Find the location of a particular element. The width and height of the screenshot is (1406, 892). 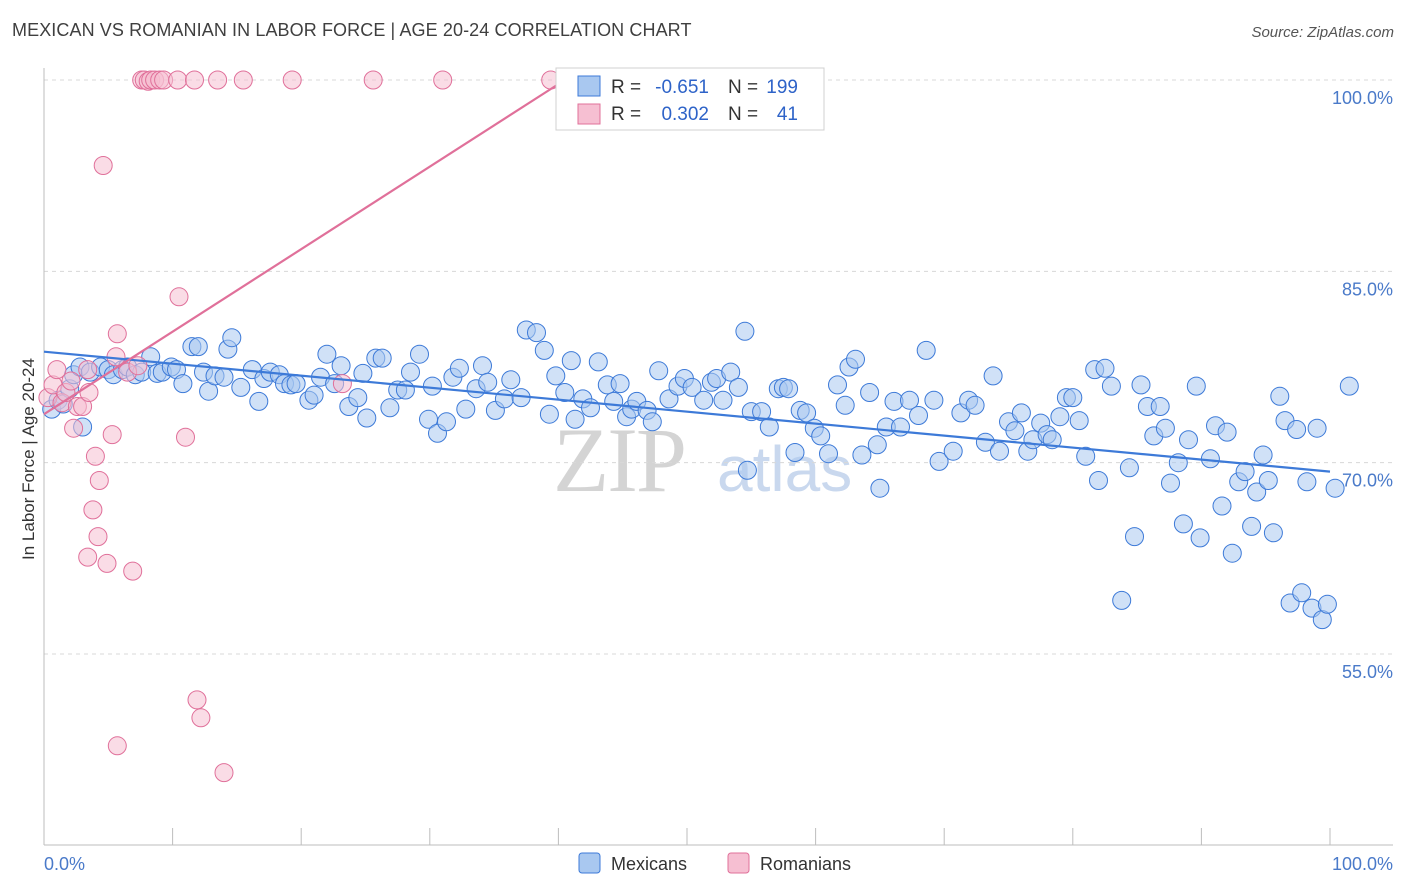

legend-r-value-mexicans: -0.651 is located at coordinates (682, 87).